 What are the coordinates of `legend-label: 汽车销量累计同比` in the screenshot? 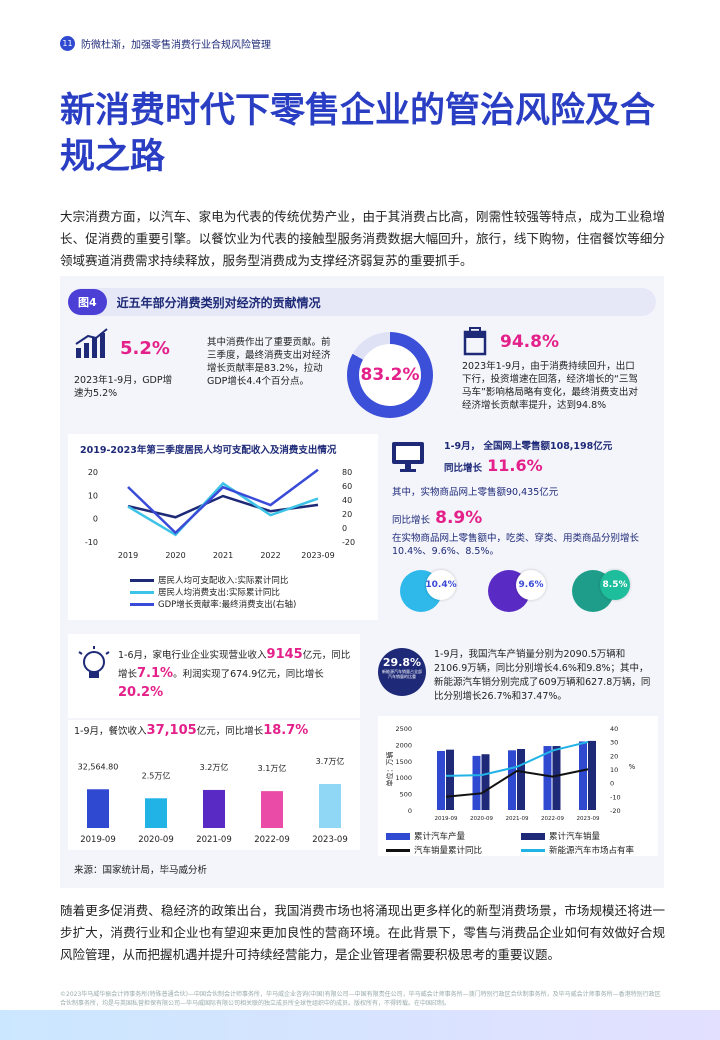 It's located at (448, 851).